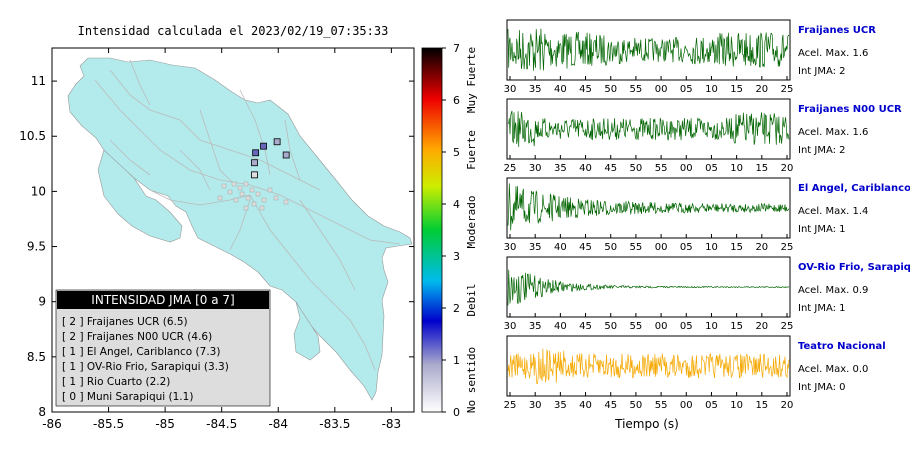 The image size is (910, 460). Describe the element at coordinates (842, 346) in the screenshot. I see `station-name: Teatro Nacional` at that location.